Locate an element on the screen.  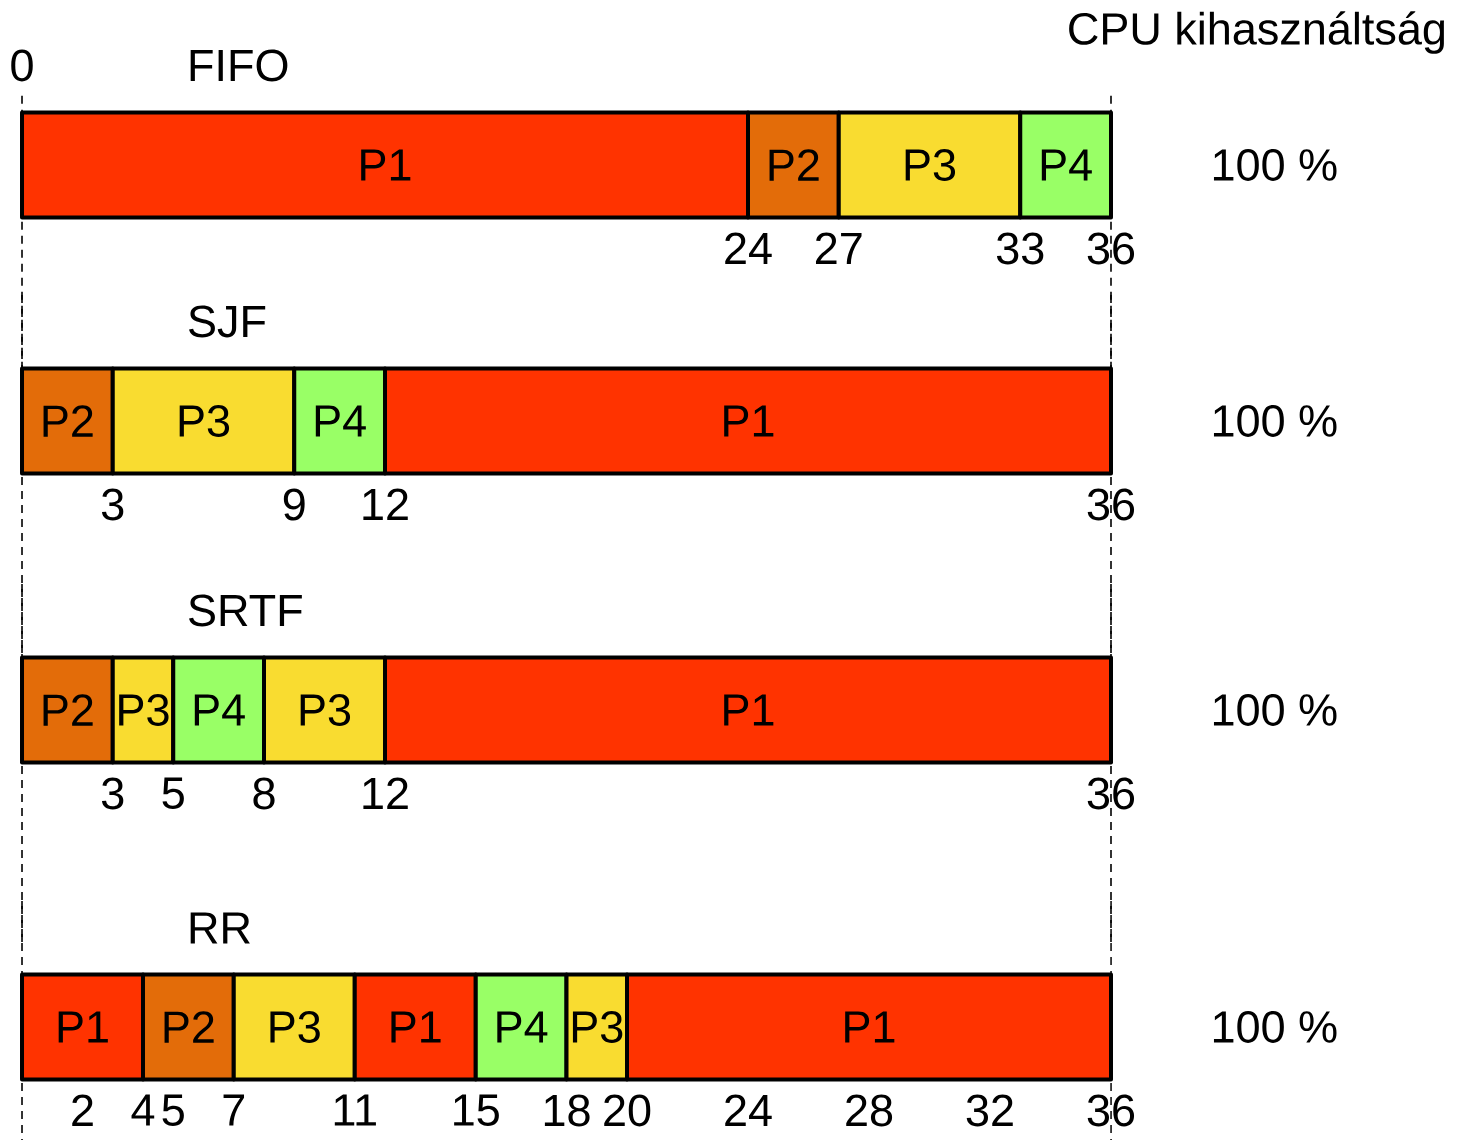
x-tick-label: 20 is located at coordinates (627, 1110).